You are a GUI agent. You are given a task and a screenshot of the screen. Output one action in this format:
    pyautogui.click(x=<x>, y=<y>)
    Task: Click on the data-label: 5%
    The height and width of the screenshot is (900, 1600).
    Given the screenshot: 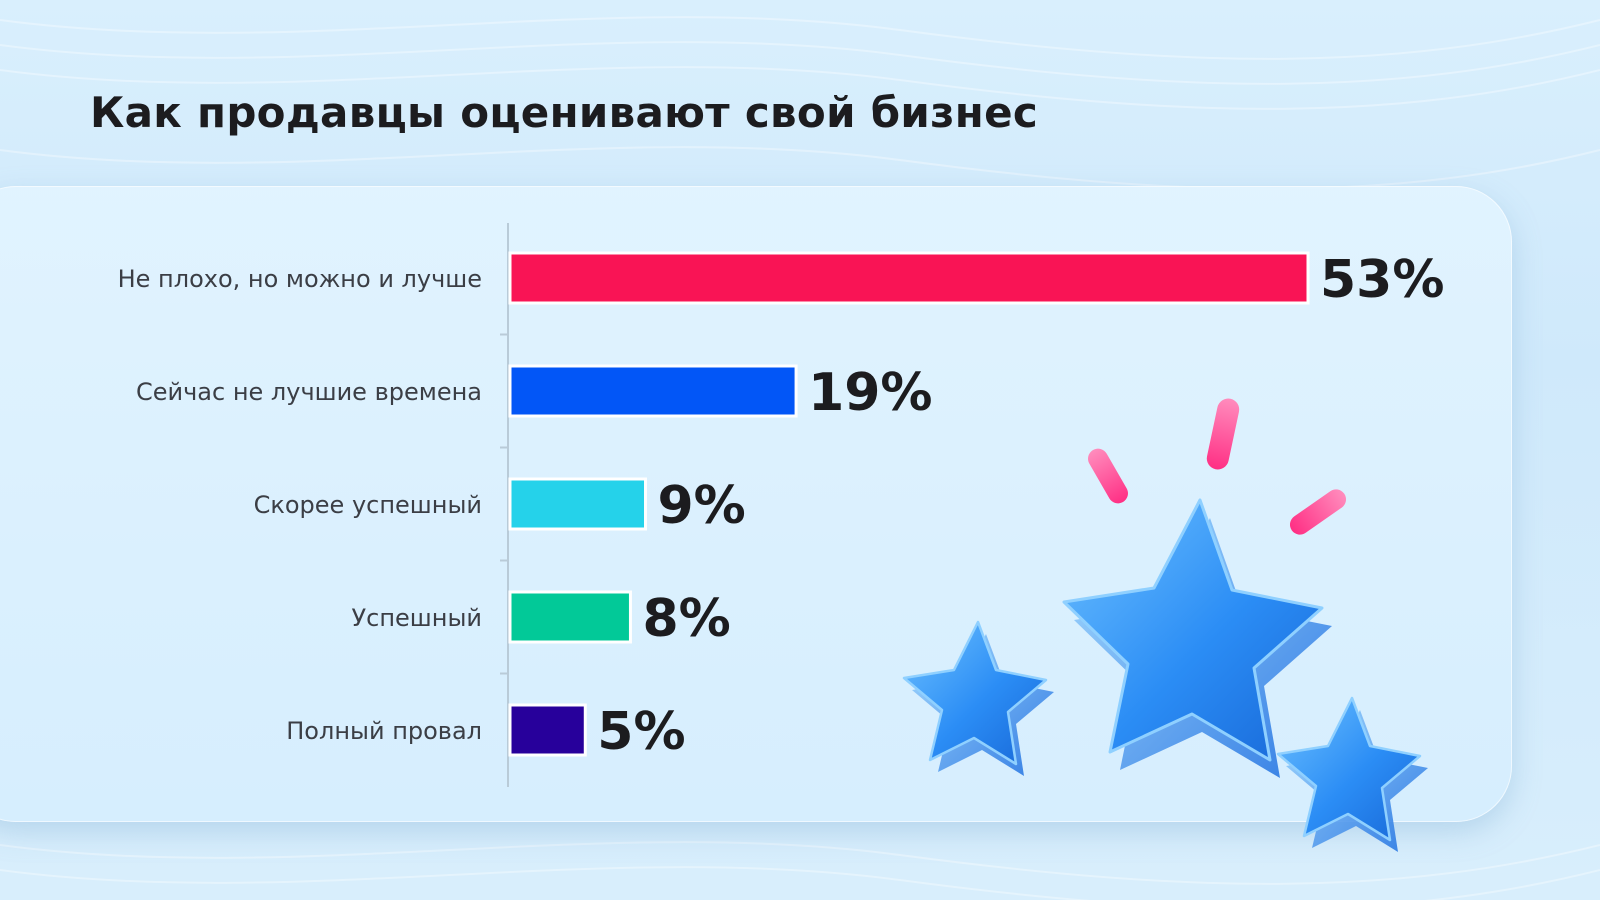 What is the action you would take?
    pyautogui.click(x=641, y=732)
    